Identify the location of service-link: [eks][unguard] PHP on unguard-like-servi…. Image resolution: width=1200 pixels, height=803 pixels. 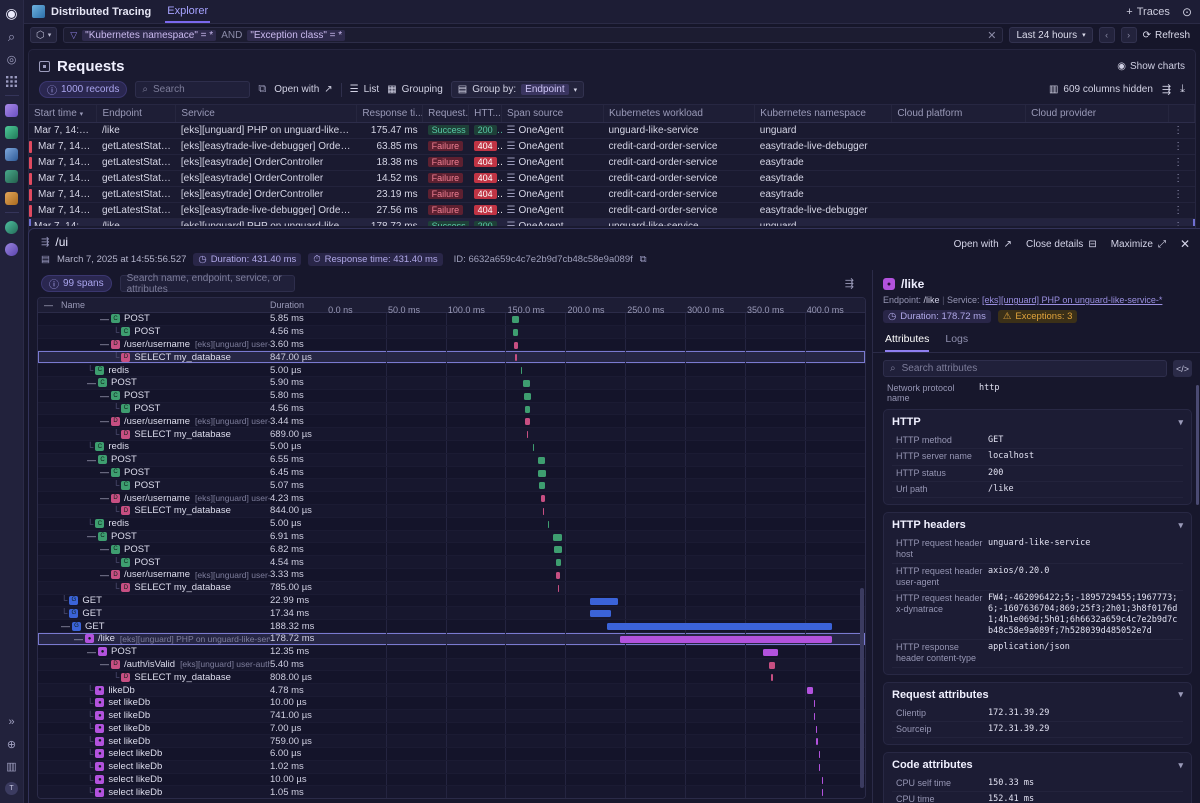
(1072, 300).